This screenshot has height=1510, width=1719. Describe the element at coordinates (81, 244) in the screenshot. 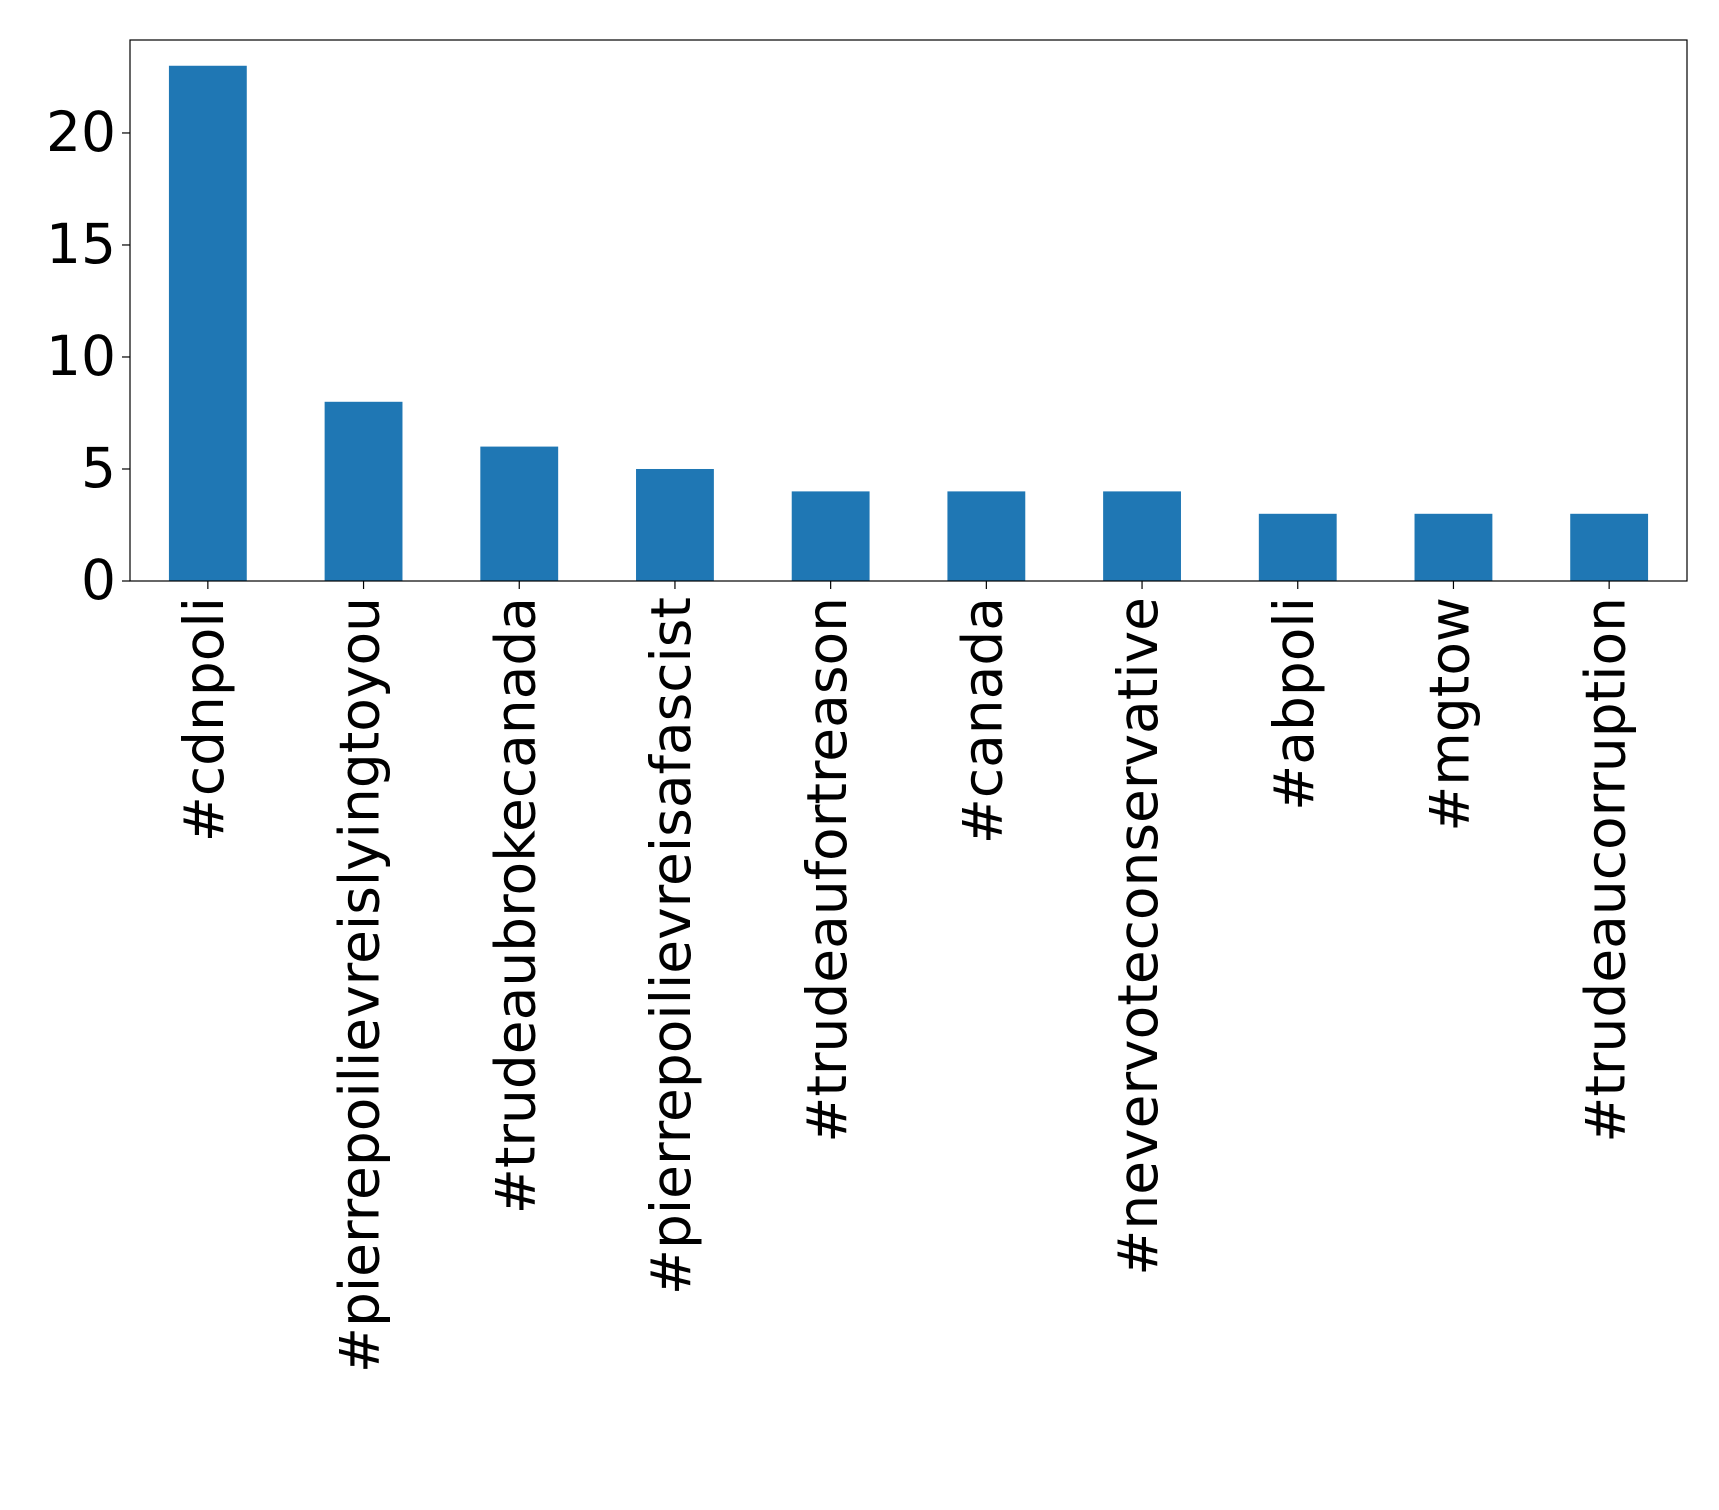

I see `y-tick-label: 15` at that location.